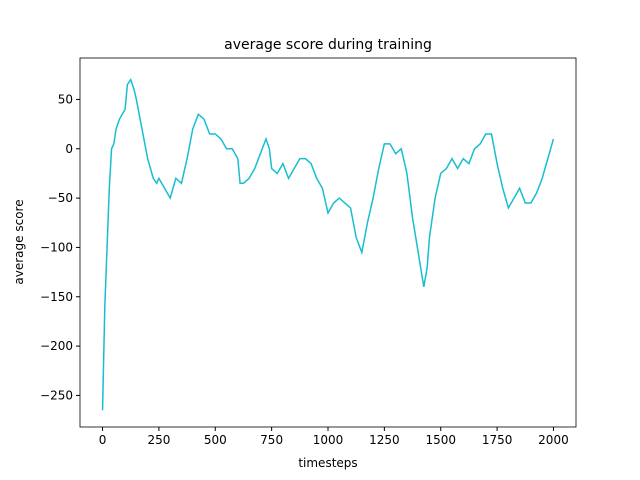  I want to click on chart-title: average score during training, so click(328, 45).